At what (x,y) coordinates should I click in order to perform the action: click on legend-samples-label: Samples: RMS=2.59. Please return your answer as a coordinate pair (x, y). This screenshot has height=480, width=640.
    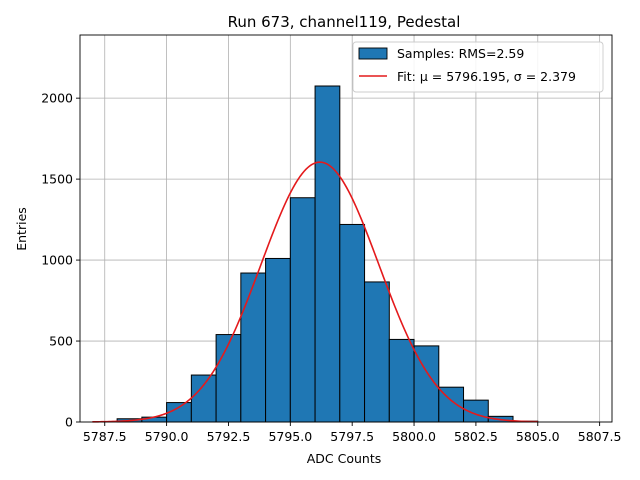
    Looking at the image, I should click on (460, 53).